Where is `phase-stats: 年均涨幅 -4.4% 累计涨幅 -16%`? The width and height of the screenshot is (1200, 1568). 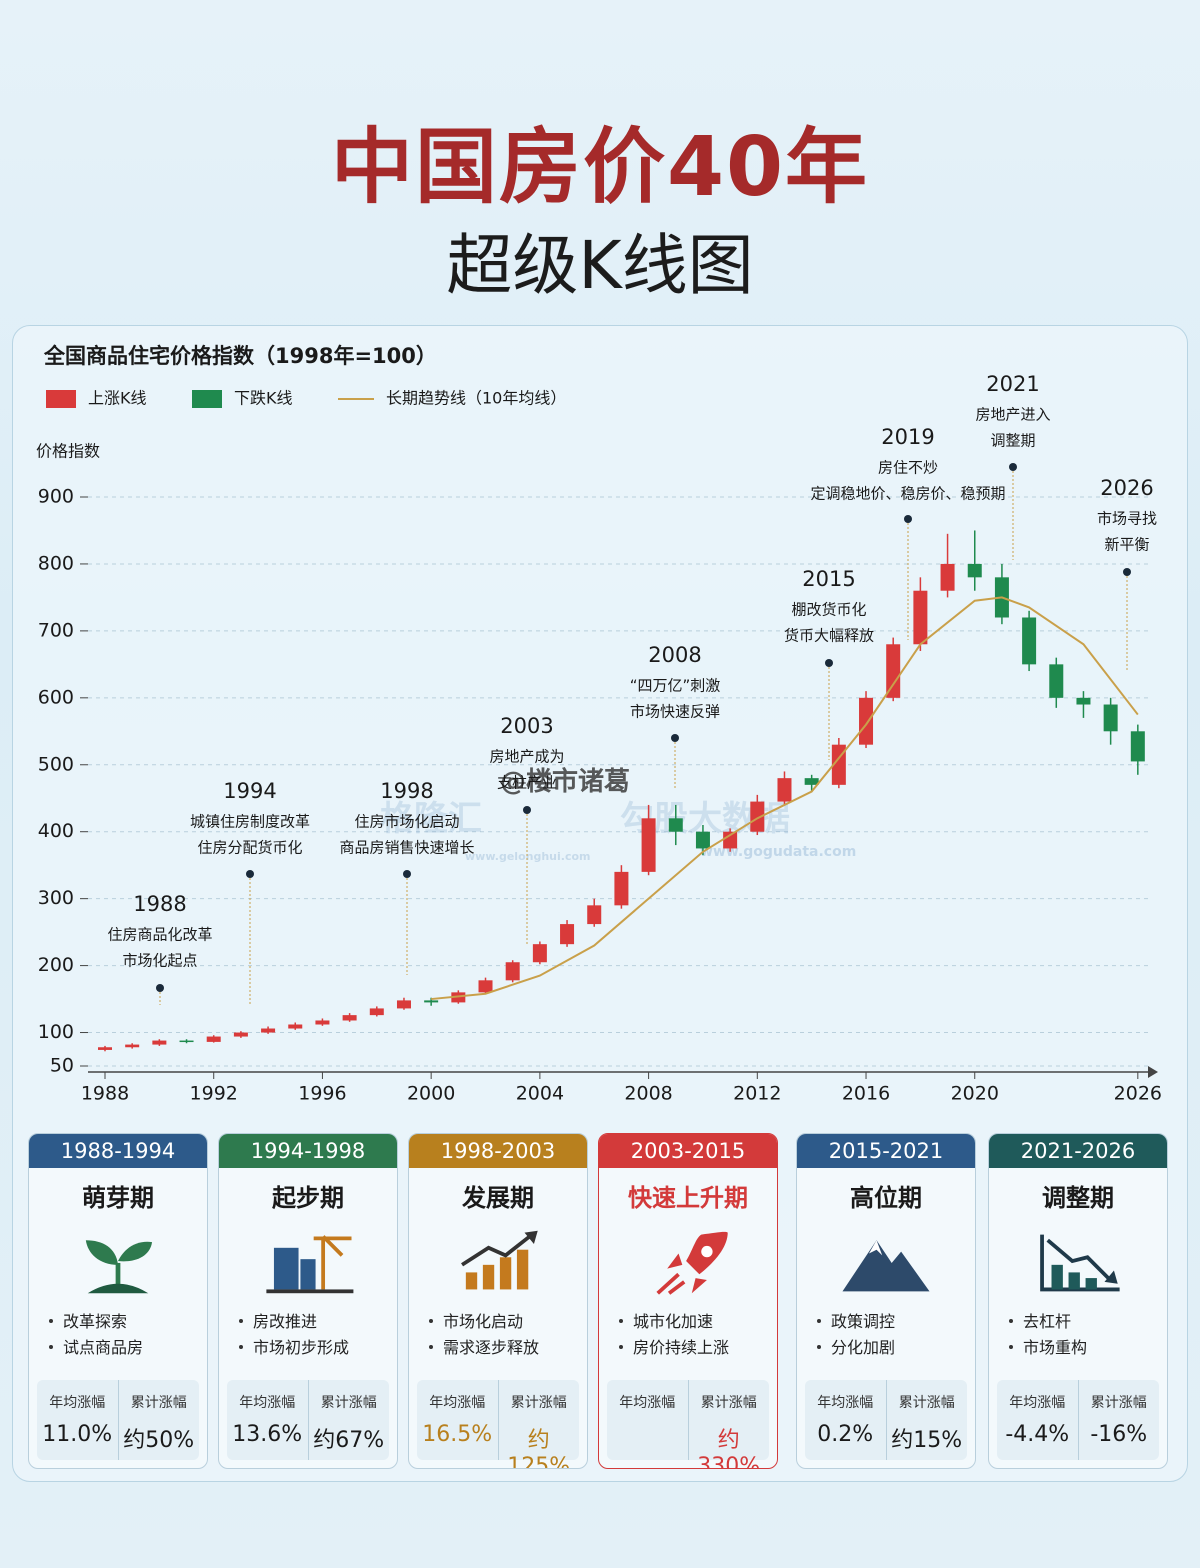
phase-stats: 年均涨幅 -4.4% 累计涨幅 -16% is located at coordinates (1078, 1420).